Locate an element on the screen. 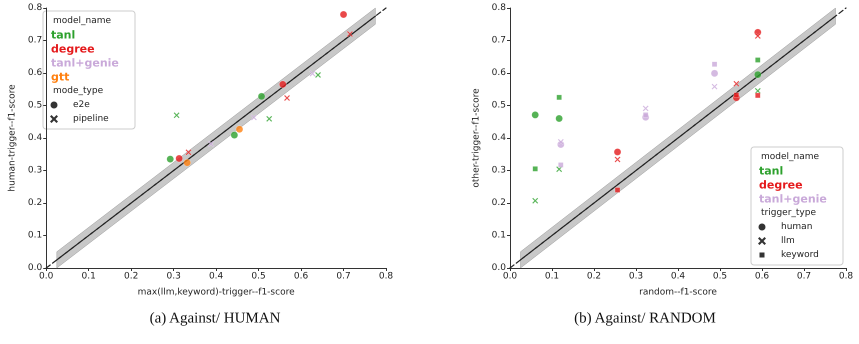 This screenshot has height=344, width=859. annotation: human is located at coordinates (796, 227).